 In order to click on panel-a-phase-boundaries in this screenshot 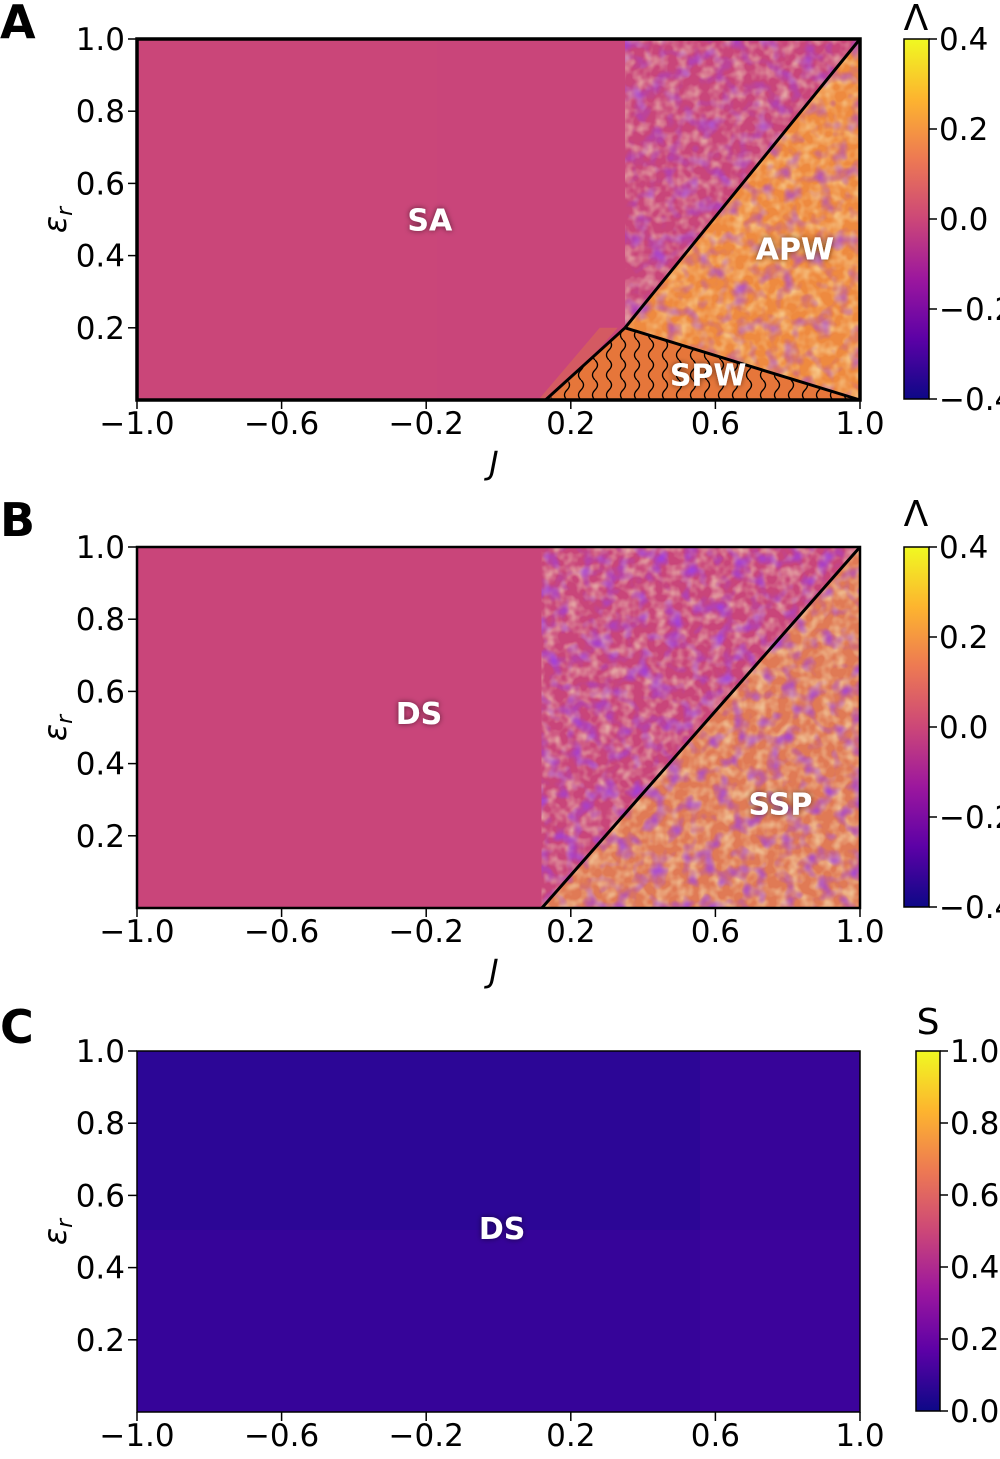, I will do `click(703, 220)`.